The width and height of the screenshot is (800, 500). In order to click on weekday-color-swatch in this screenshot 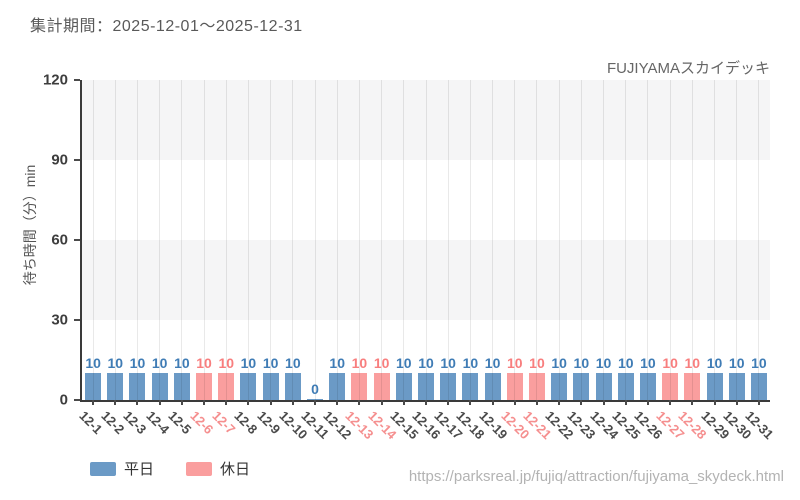, I will do `click(103, 468)`.